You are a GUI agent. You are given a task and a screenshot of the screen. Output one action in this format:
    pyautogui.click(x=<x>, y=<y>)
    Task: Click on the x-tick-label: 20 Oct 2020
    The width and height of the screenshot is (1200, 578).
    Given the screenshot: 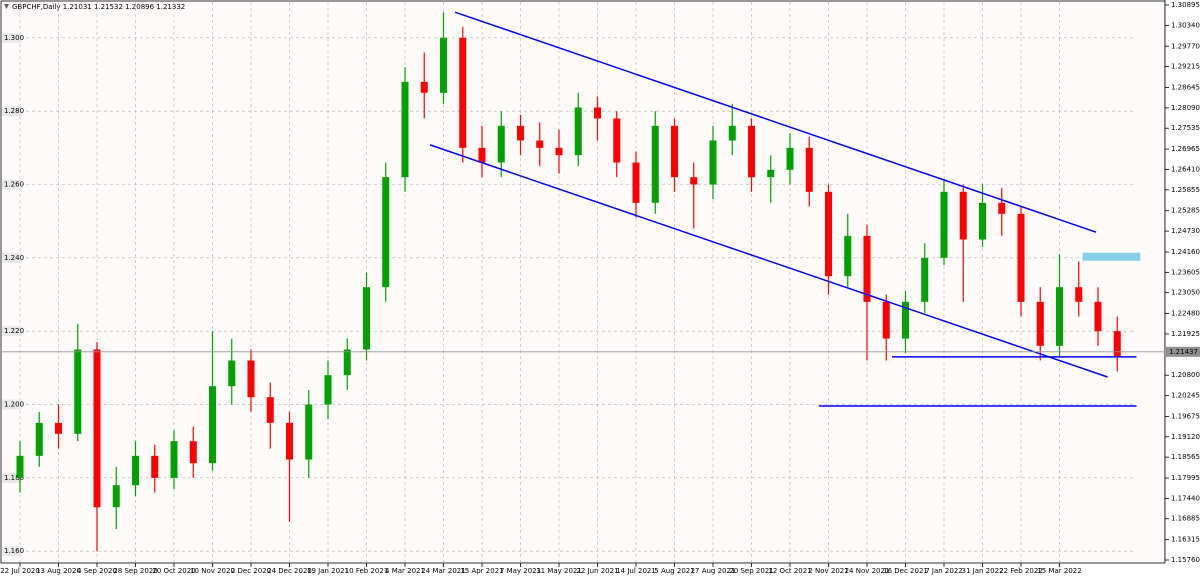 What is the action you would take?
    pyautogui.click(x=173, y=571)
    